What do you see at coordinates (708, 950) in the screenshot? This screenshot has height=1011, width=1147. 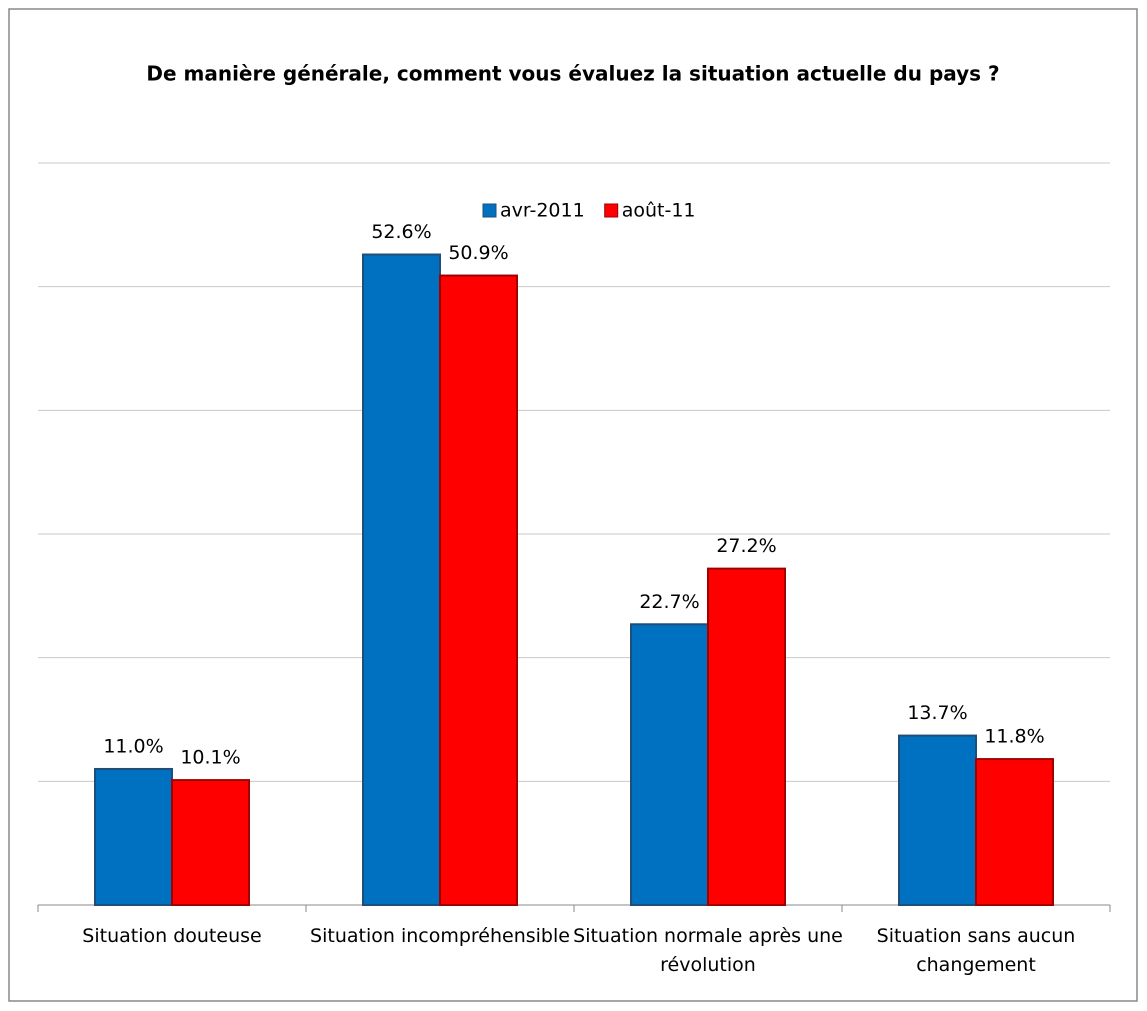 I see `x-tick-label: Situation normale après une révolution` at bounding box center [708, 950].